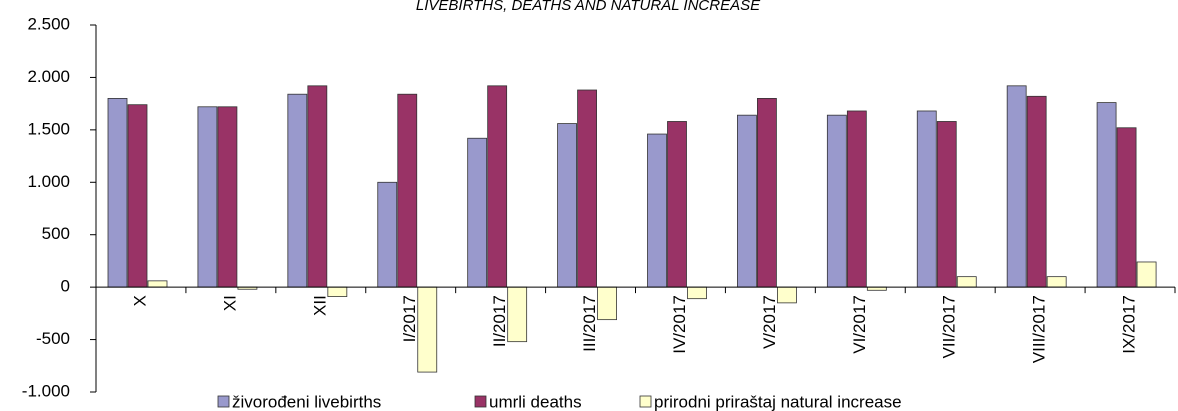 This screenshot has height=411, width=1178. I want to click on x-tick-label: IV/2017, so click(679, 324).